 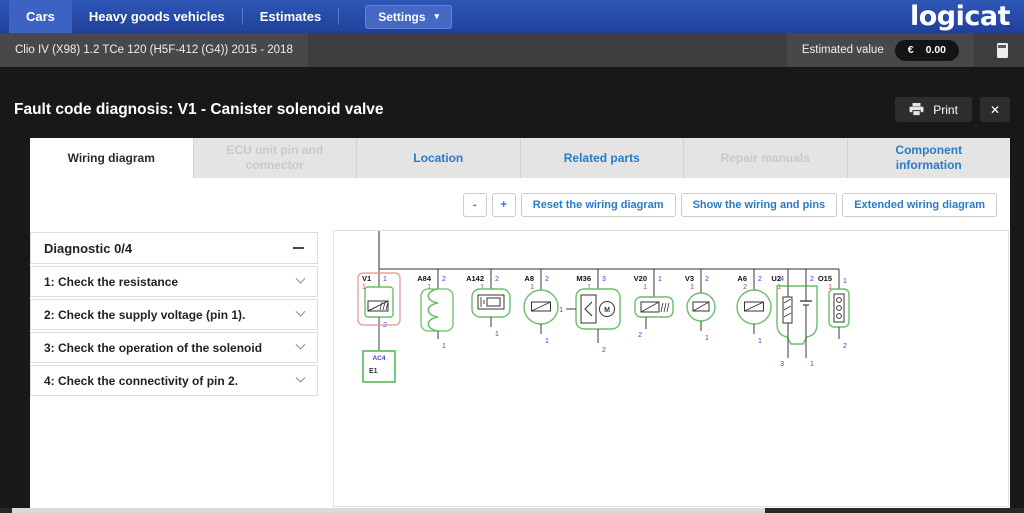 What do you see at coordinates (40, 16) in the screenshot?
I see `nav-item-cars: Cars` at bounding box center [40, 16].